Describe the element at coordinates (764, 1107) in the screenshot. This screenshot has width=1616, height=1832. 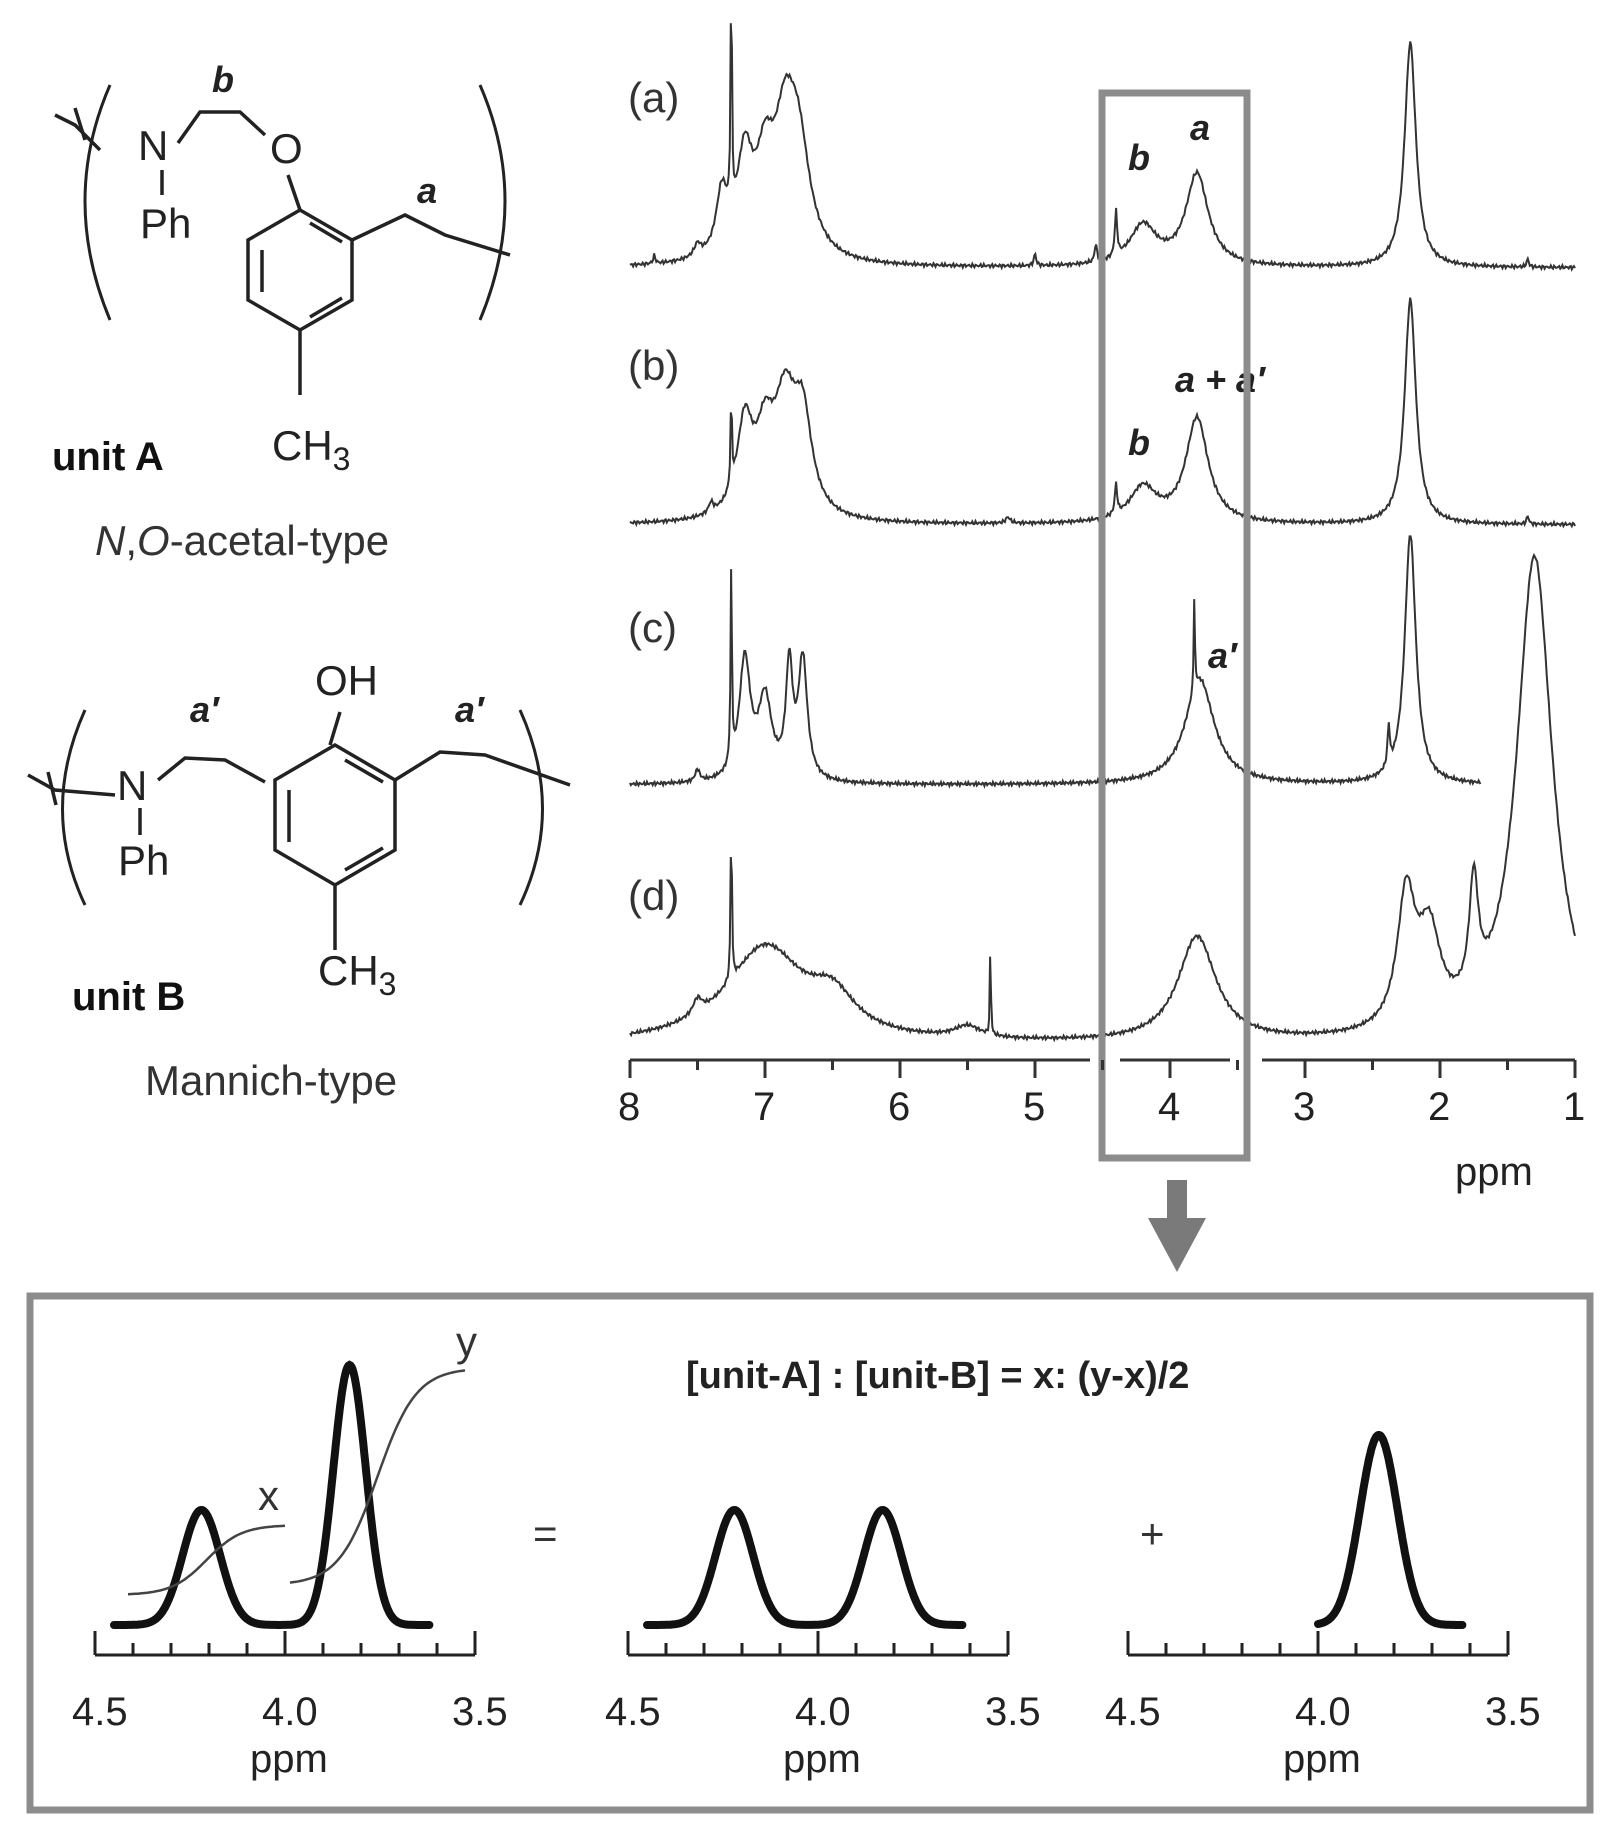
I see `x-tick-label-7: 7` at that location.